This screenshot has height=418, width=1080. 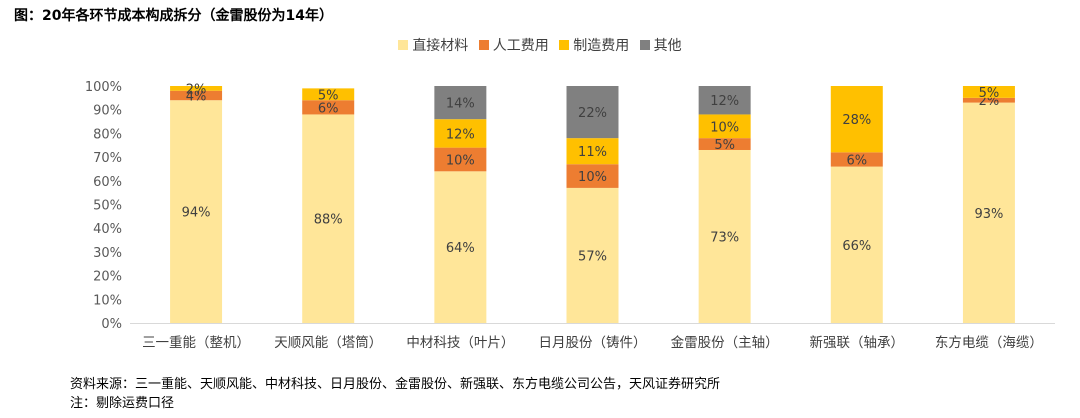 What do you see at coordinates (107, 253) in the screenshot?
I see `y-tick-label: 30%` at bounding box center [107, 253].